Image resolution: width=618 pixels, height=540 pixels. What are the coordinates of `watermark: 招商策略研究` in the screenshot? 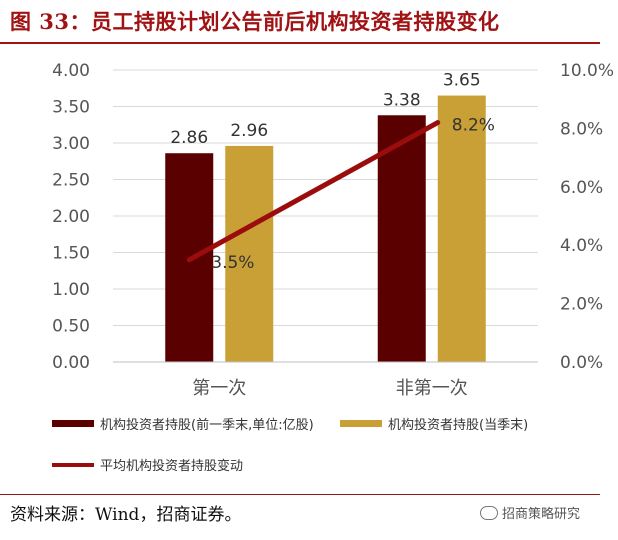 It's located at (530, 512).